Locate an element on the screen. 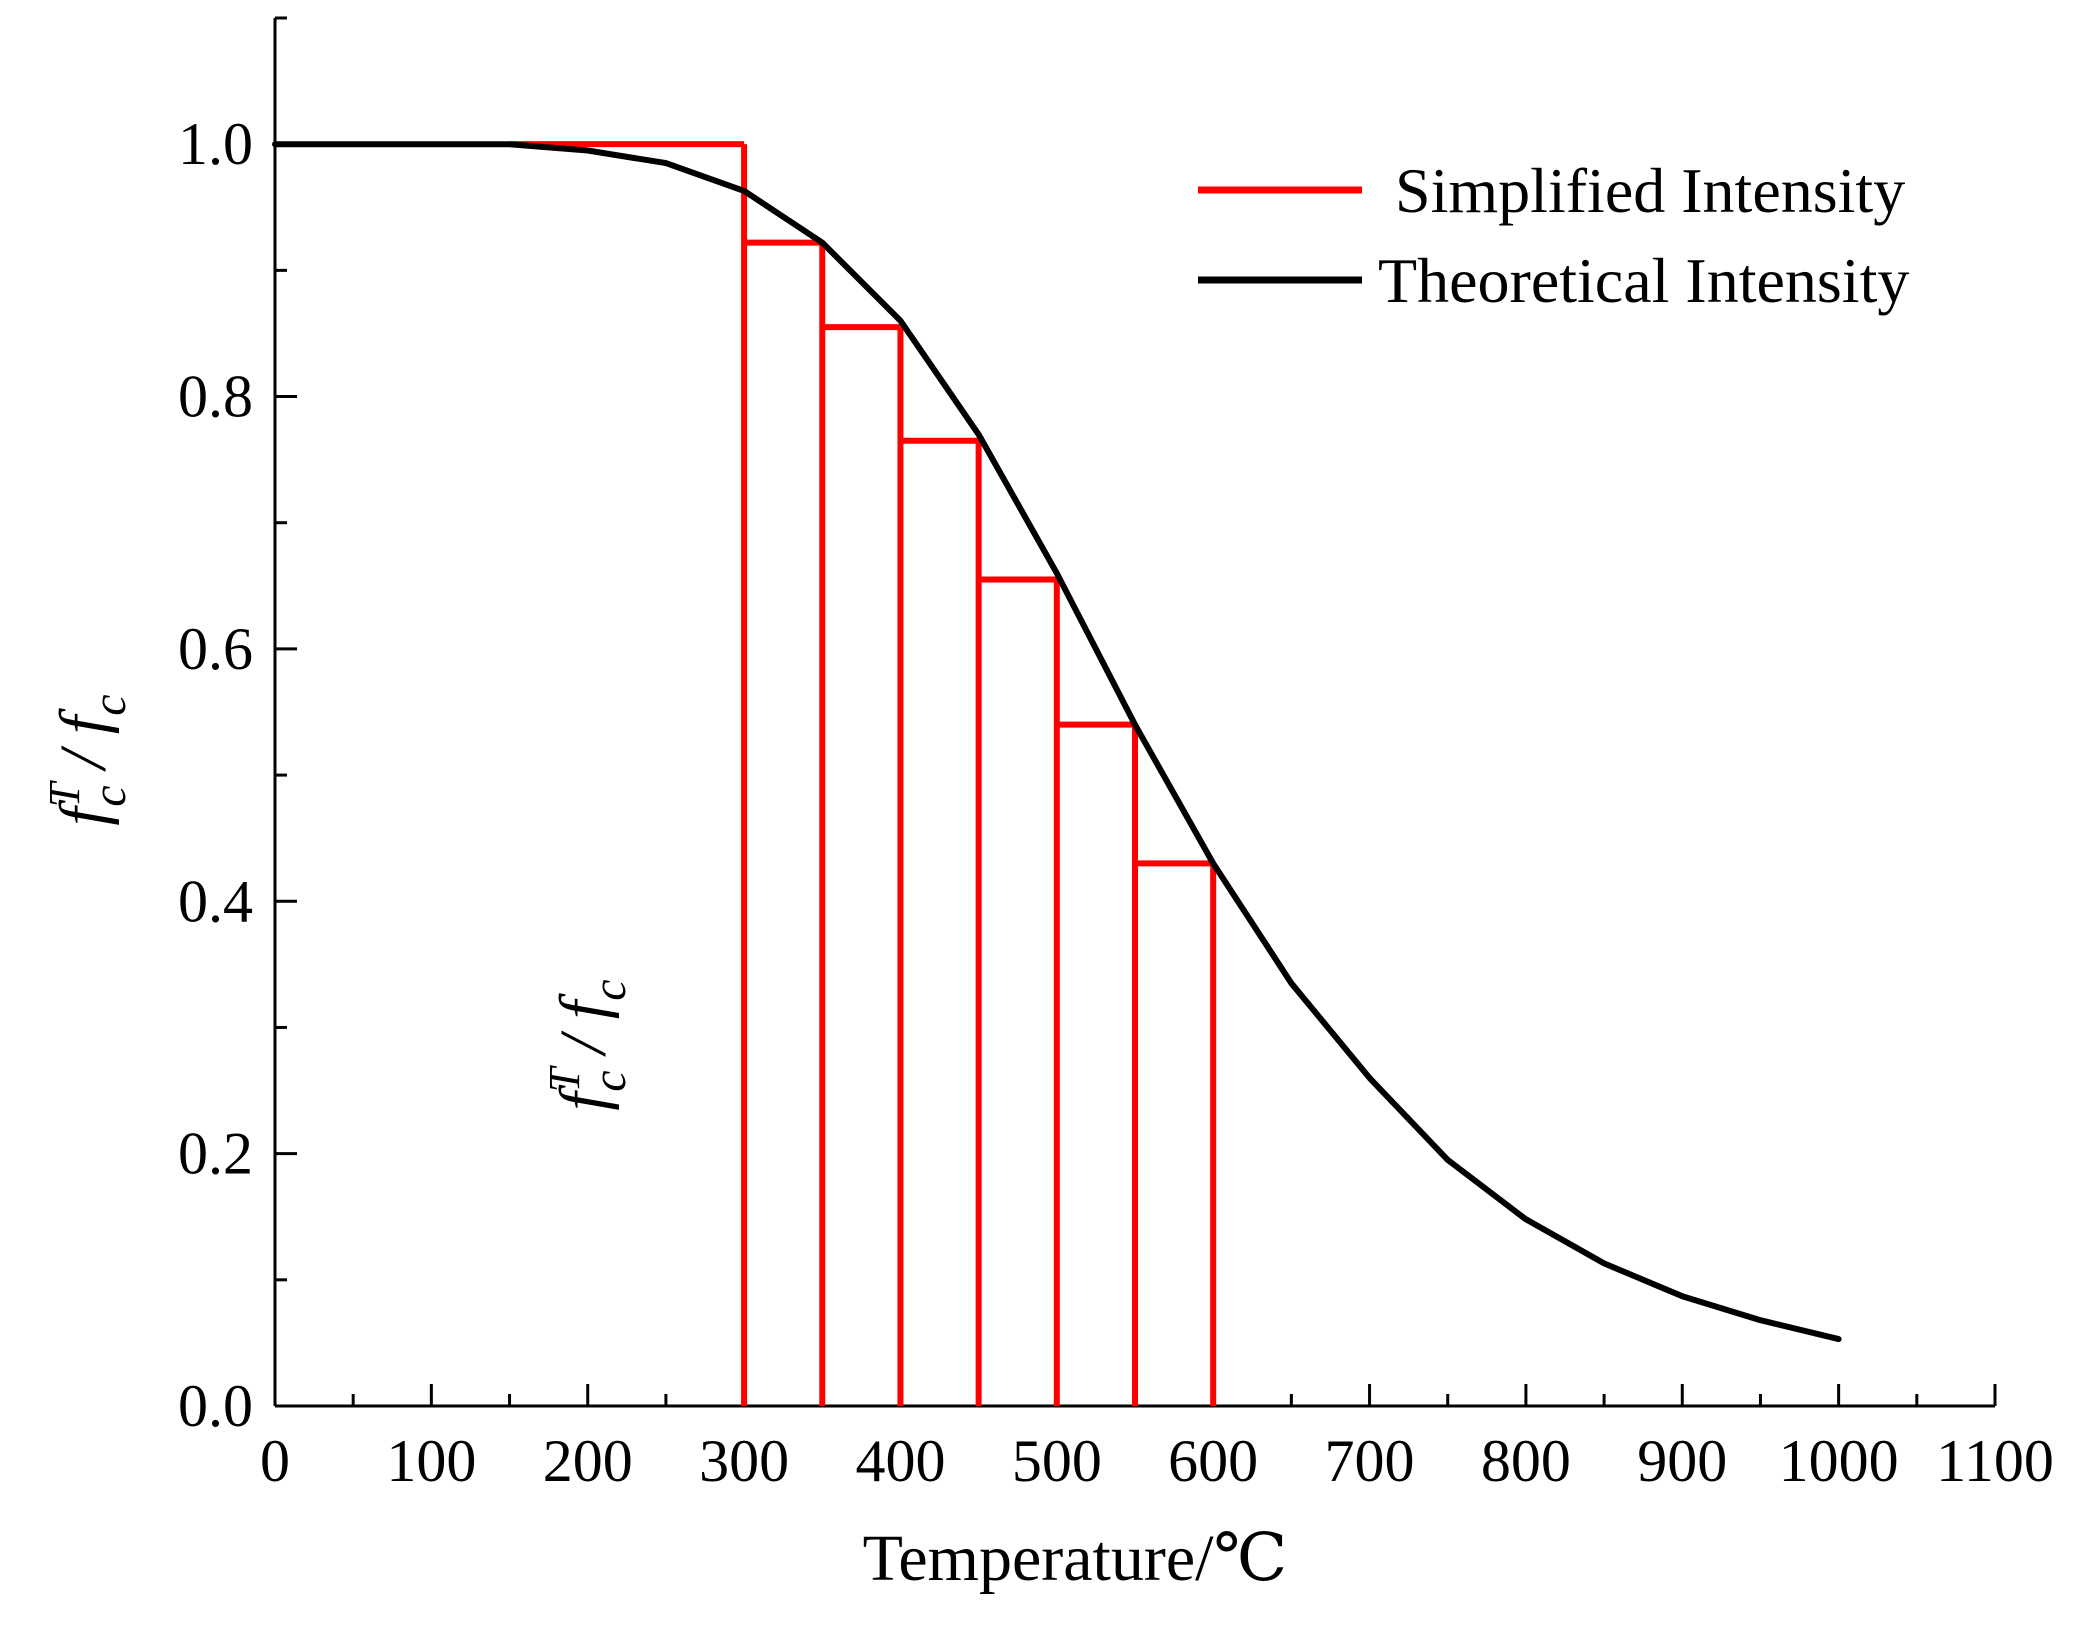 This screenshot has height=1637, width=2081. inner-annotation-part: T is located at coordinates (564, 1078).